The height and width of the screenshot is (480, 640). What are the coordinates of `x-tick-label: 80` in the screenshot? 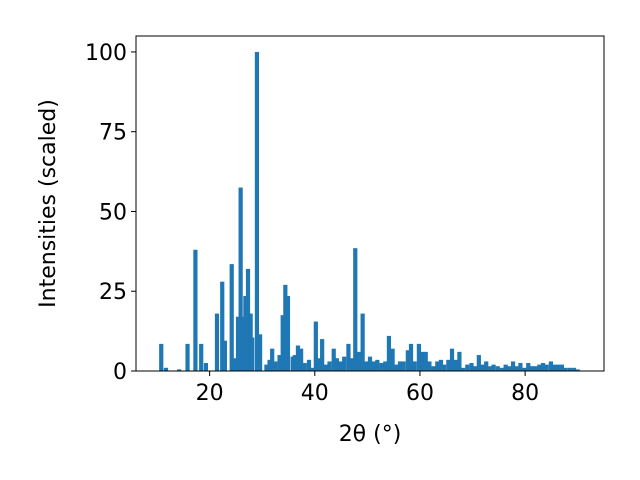 It's located at (525, 393).